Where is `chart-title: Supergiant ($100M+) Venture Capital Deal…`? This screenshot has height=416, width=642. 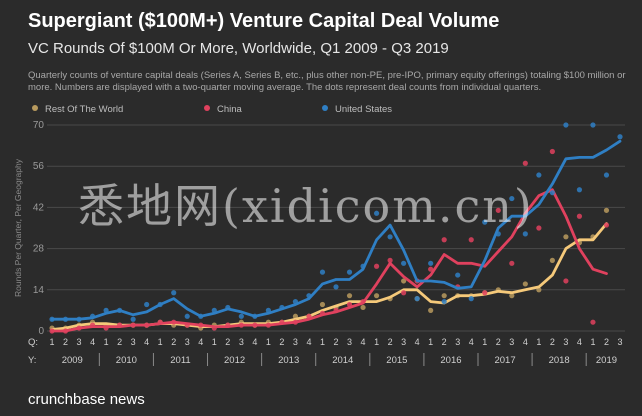 chart-title: Supergiant ($100M+) Venture Capital Deal… is located at coordinates (264, 21).